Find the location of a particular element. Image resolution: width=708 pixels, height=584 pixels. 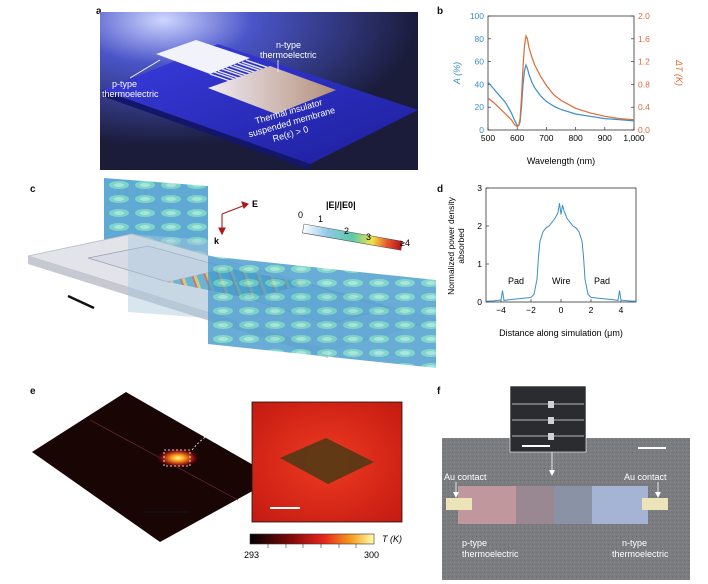

annotation-pad-left: Pad is located at coordinates (516, 281).